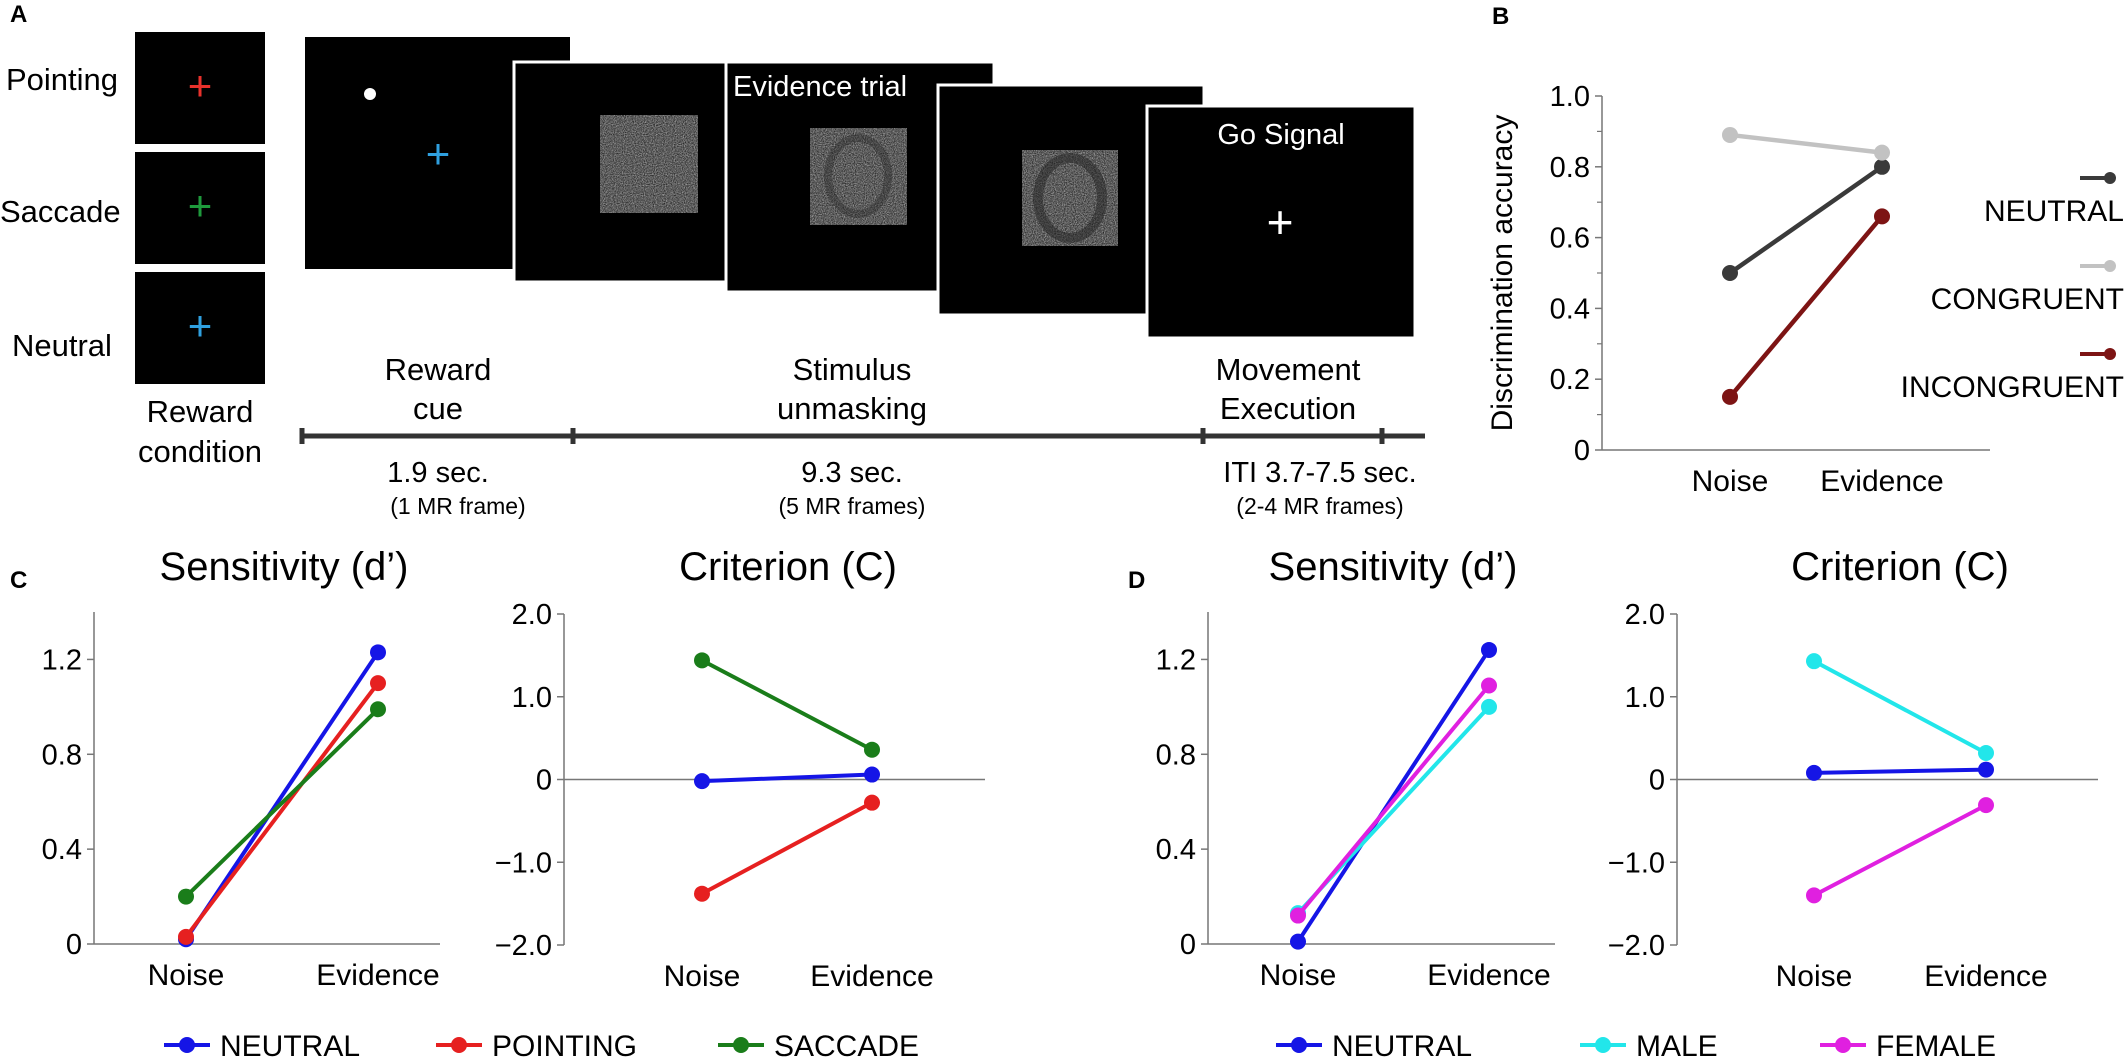 This screenshot has width=2128, height=1059. Describe the element at coordinates (852, 369) in the screenshot. I see `phase-title-stimulus-1: Stimulus` at that location.